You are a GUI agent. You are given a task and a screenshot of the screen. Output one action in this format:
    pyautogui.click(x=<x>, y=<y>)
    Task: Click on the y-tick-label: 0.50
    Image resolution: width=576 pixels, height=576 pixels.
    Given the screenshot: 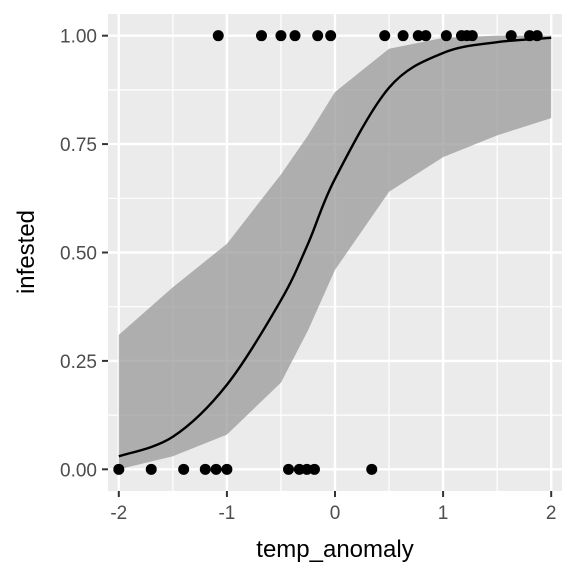 What is the action you would take?
    pyautogui.click(x=78, y=254)
    